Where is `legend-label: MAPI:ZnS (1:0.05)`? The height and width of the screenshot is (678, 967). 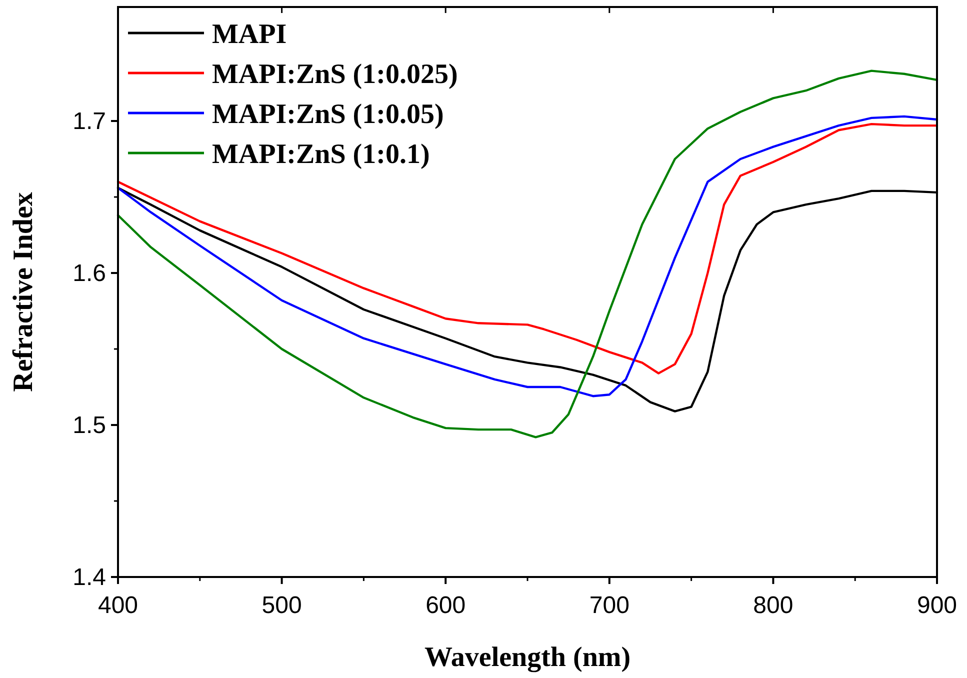 legend-label: MAPI:ZnS (1:0.05) is located at coordinates (328, 114).